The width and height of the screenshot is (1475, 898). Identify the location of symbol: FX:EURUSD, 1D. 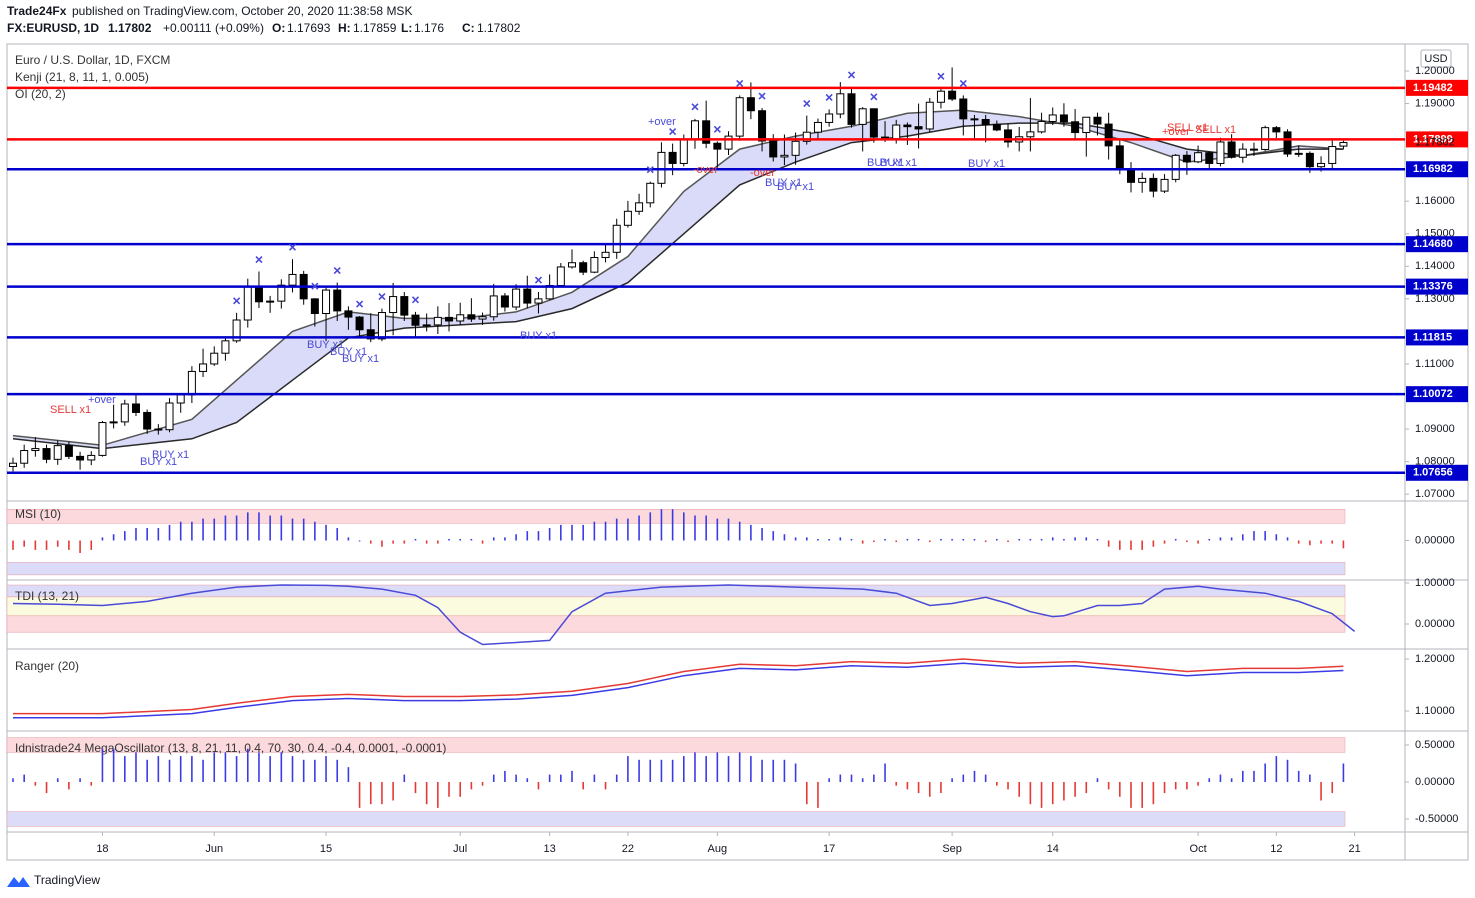
(53, 28).